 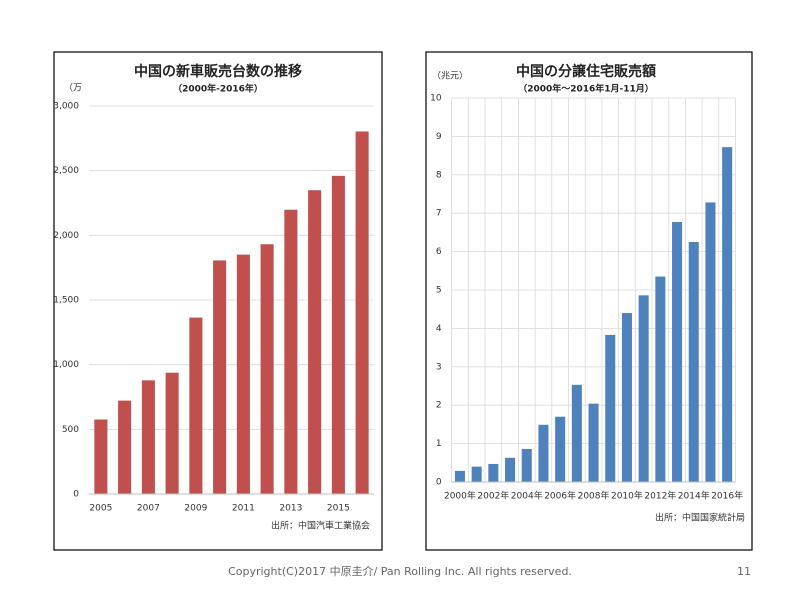 What do you see at coordinates (744, 571) in the screenshot?
I see `page-number: 11` at bounding box center [744, 571].